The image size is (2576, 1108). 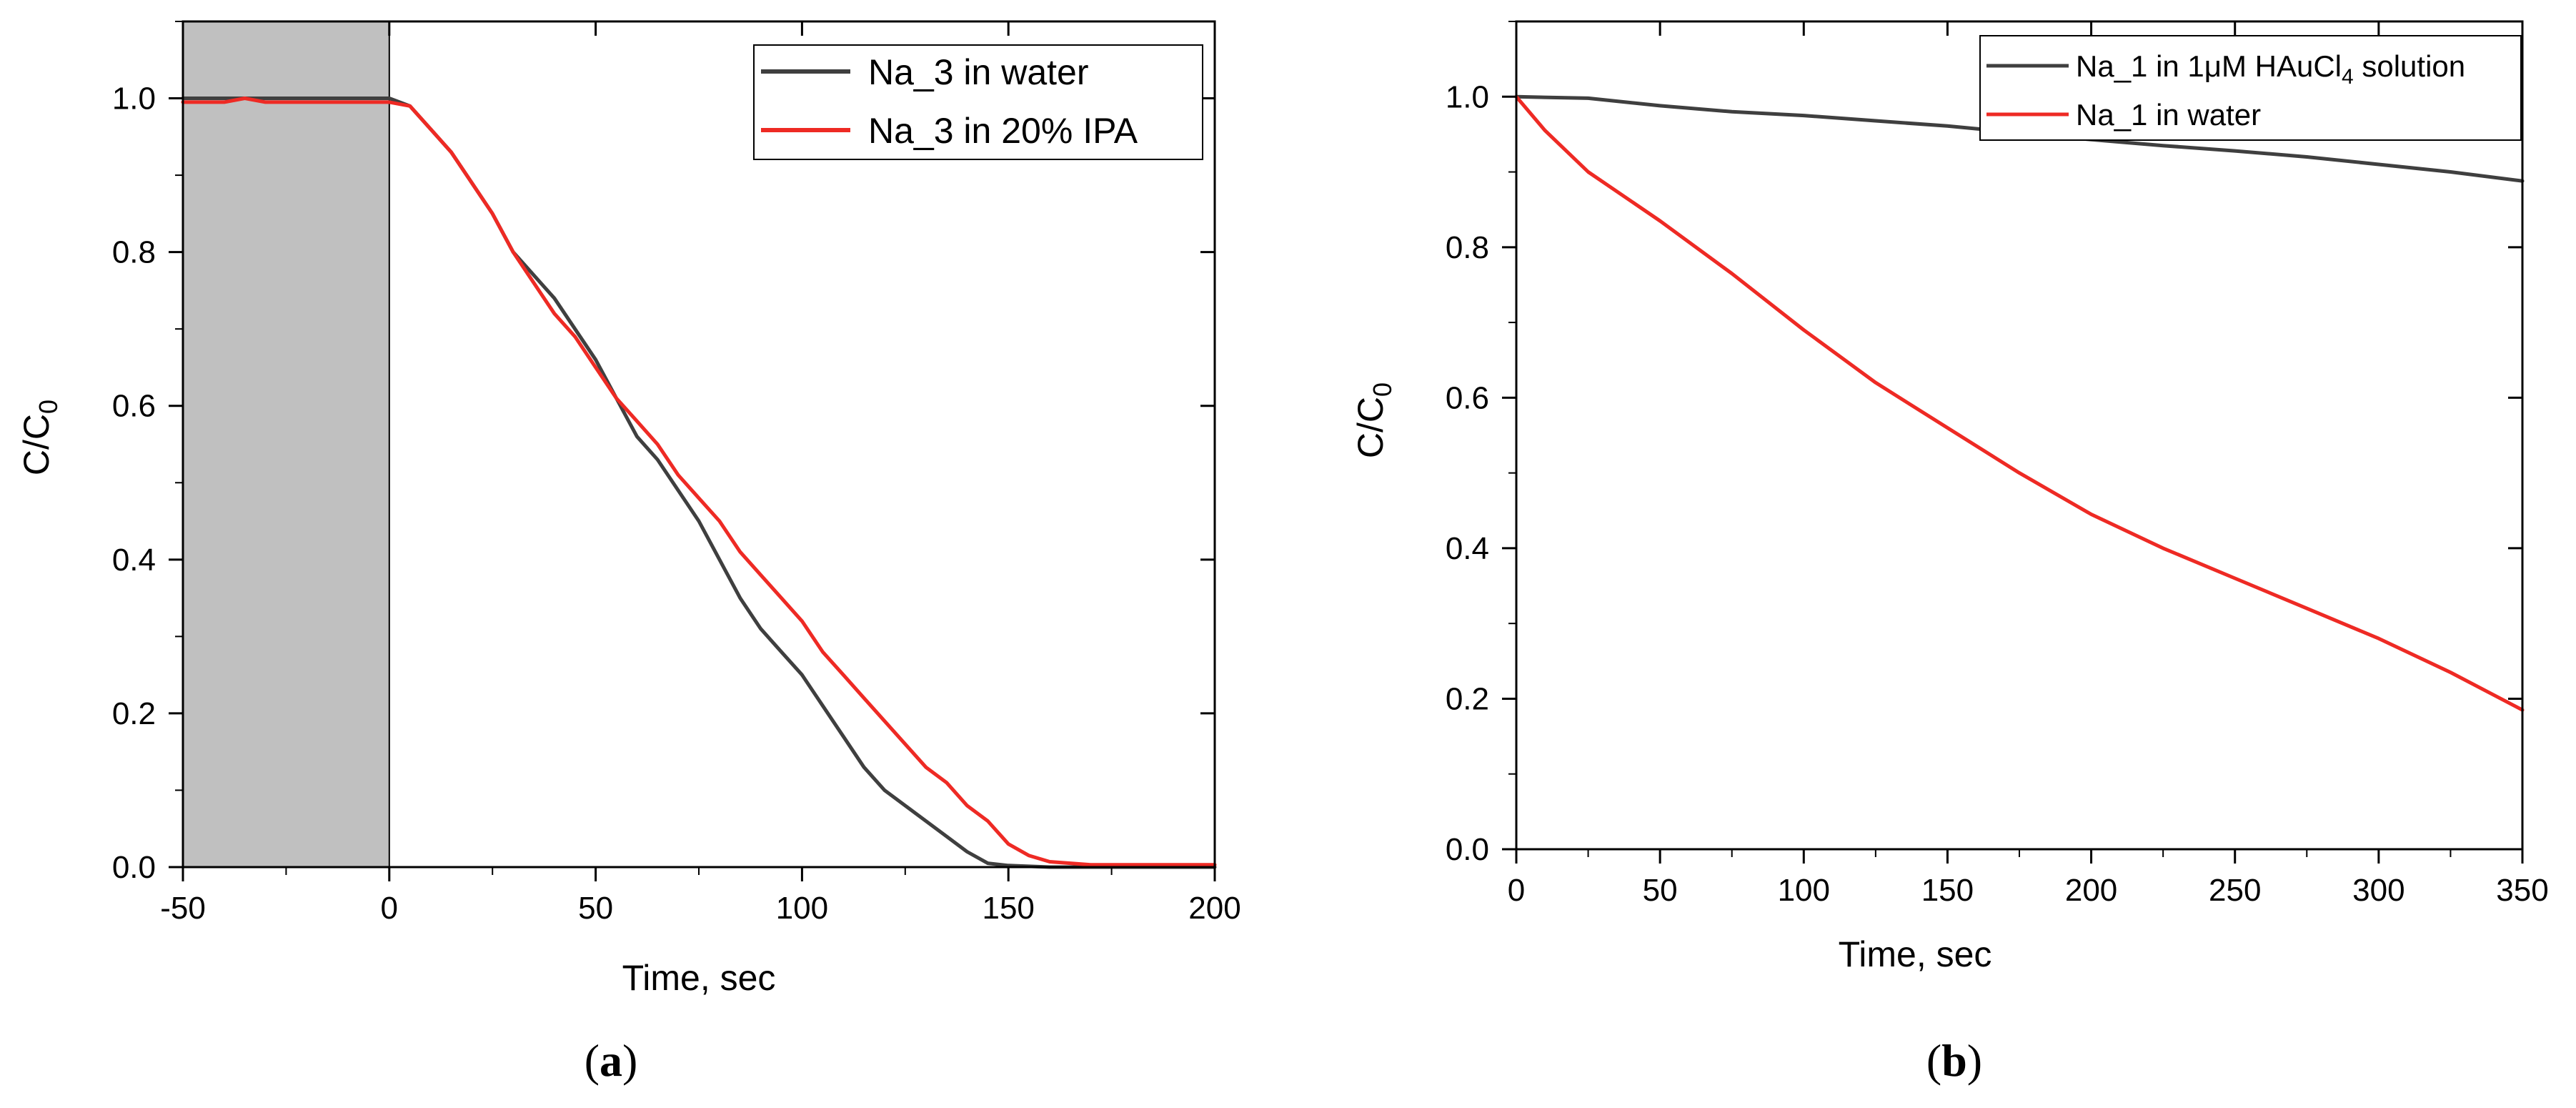 What do you see at coordinates (134, 560) in the screenshot?
I see `a-y-tick-label-2: 0.4` at bounding box center [134, 560].